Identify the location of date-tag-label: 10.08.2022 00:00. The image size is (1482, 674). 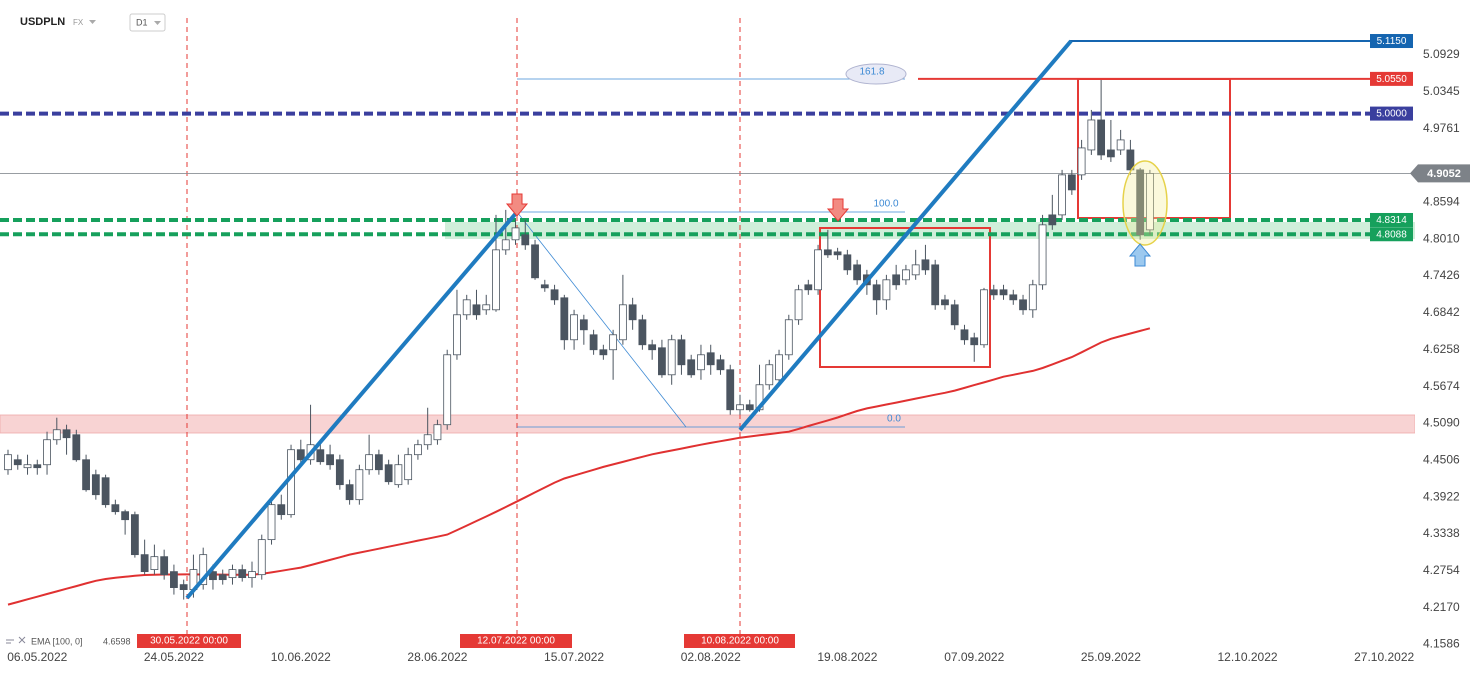
(740, 641).